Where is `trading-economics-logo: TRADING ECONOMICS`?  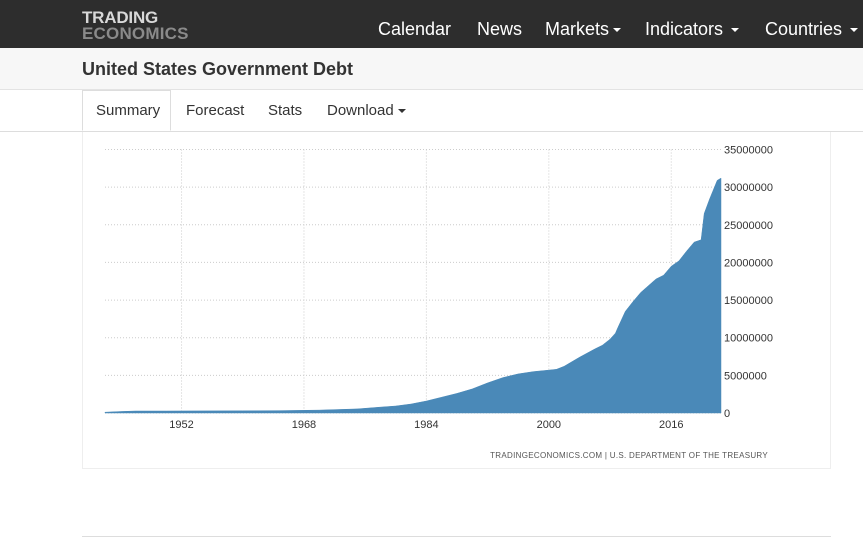
trading-economics-logo: TRADING ECONOMICS is located at coordinates (135, 25).